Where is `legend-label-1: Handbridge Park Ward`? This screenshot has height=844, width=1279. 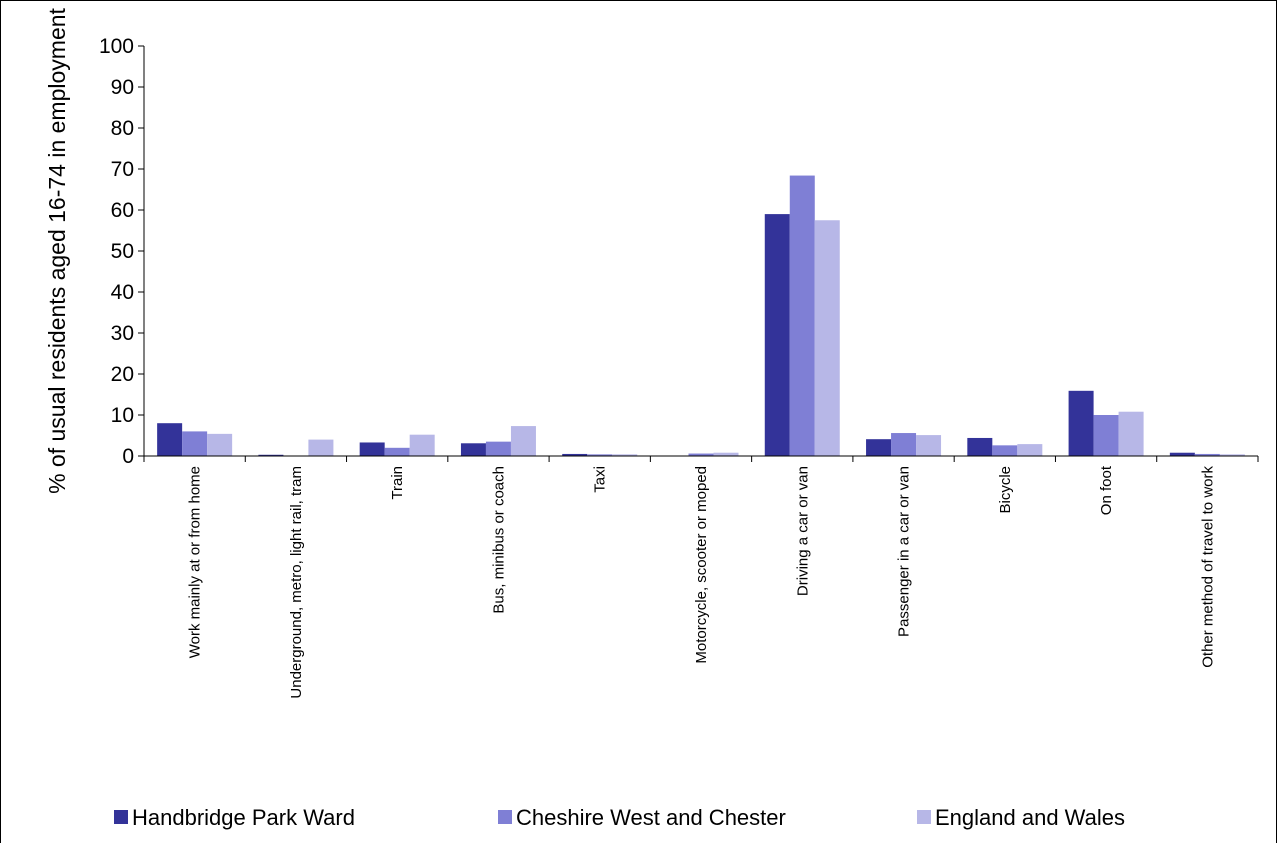 legend-label-1: Handbridge Park Ward is located at coordinates (243, 817).